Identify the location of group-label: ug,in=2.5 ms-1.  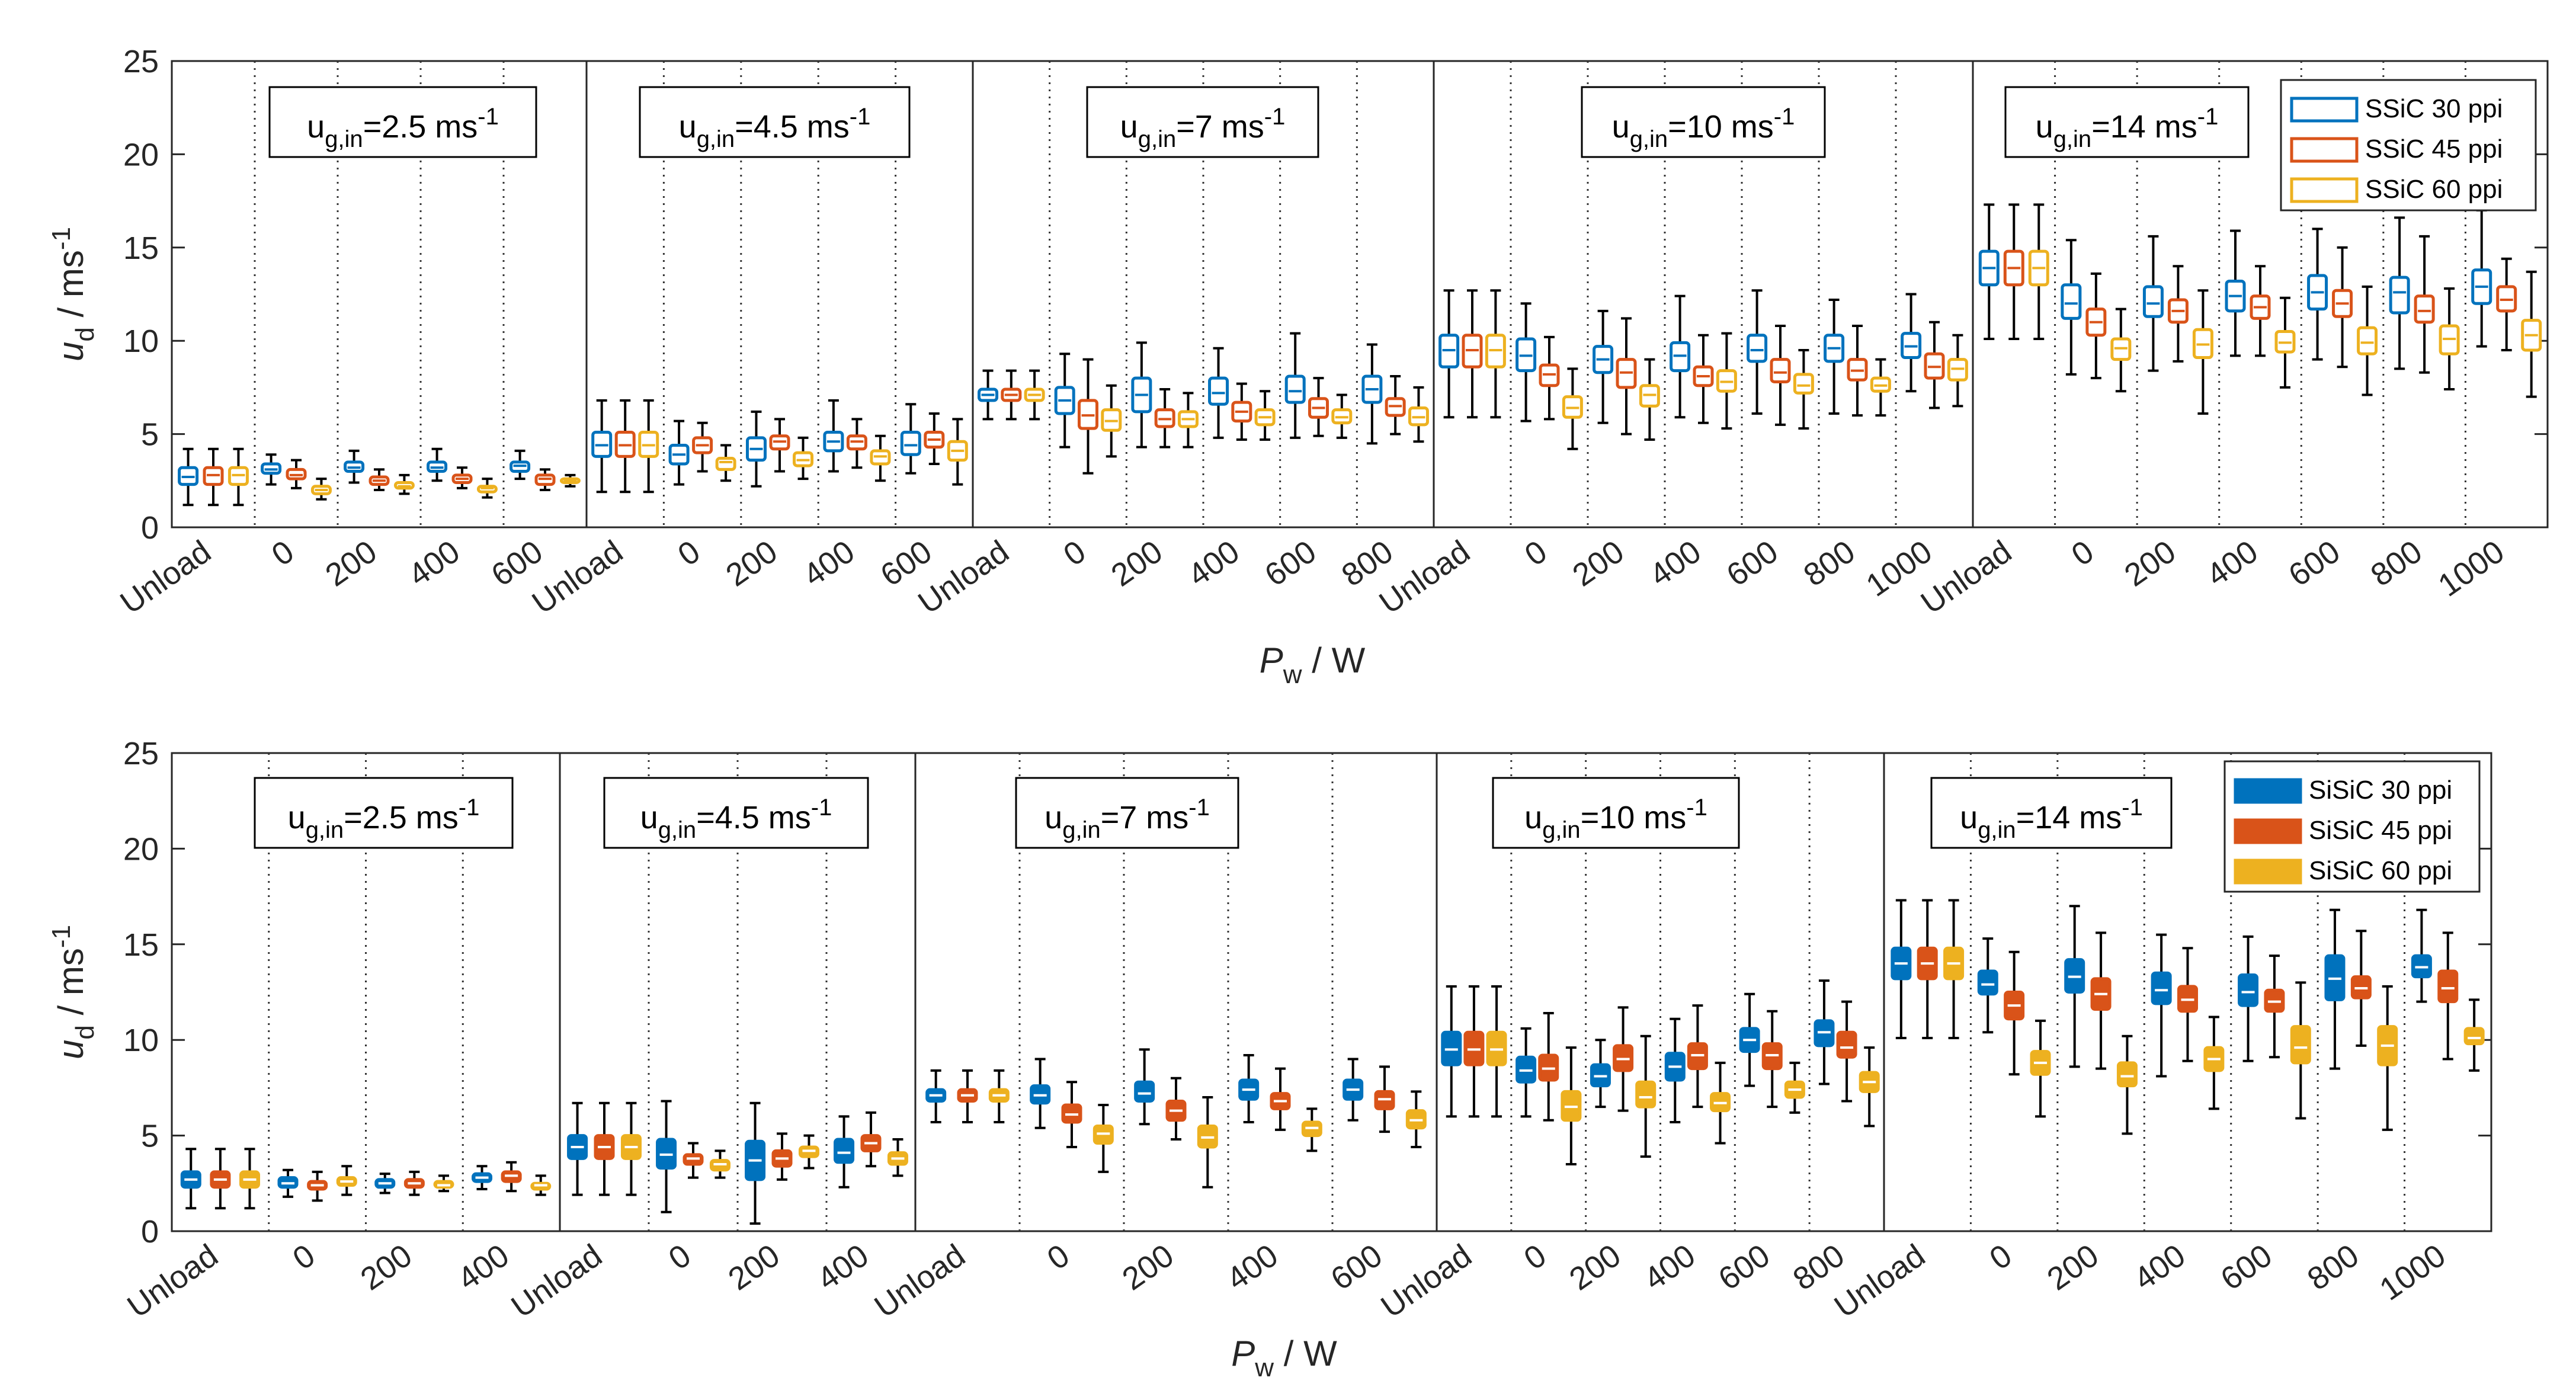
(402, 122).